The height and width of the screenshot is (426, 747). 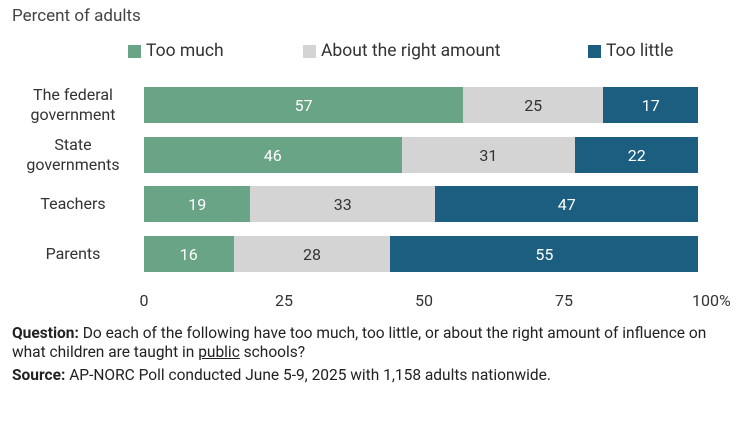 I want to click on legend-label: Too much, so click(x=185, y=51).